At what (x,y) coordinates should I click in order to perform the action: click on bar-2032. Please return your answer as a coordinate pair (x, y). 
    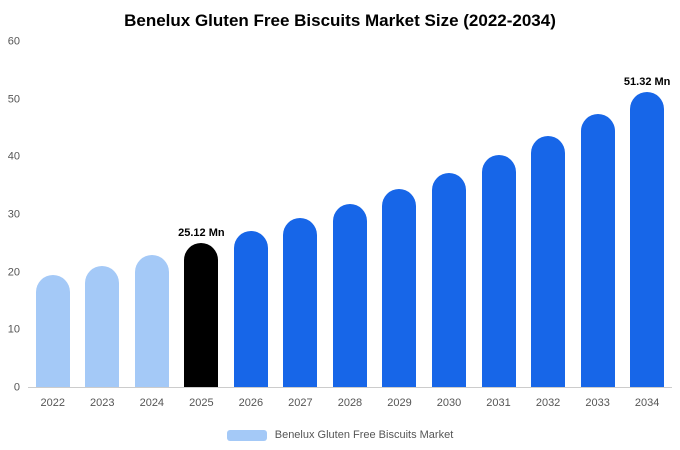
    Looking at the image, I should click on (548, 261).